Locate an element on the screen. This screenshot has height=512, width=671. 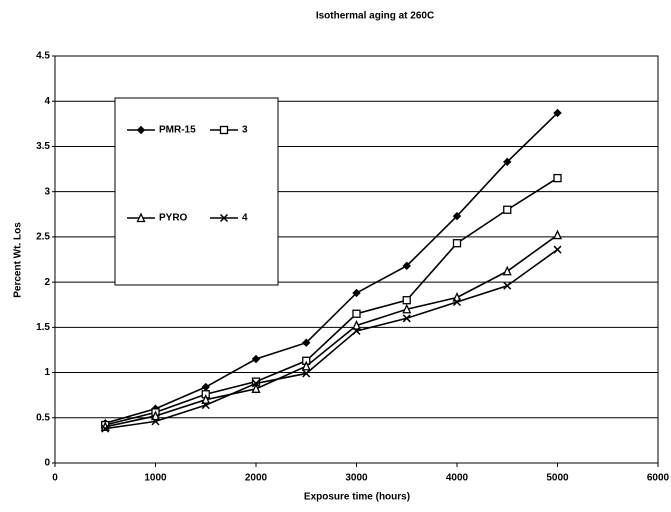
y-tick-label: 0.5 is located at coordinates (43, 417).